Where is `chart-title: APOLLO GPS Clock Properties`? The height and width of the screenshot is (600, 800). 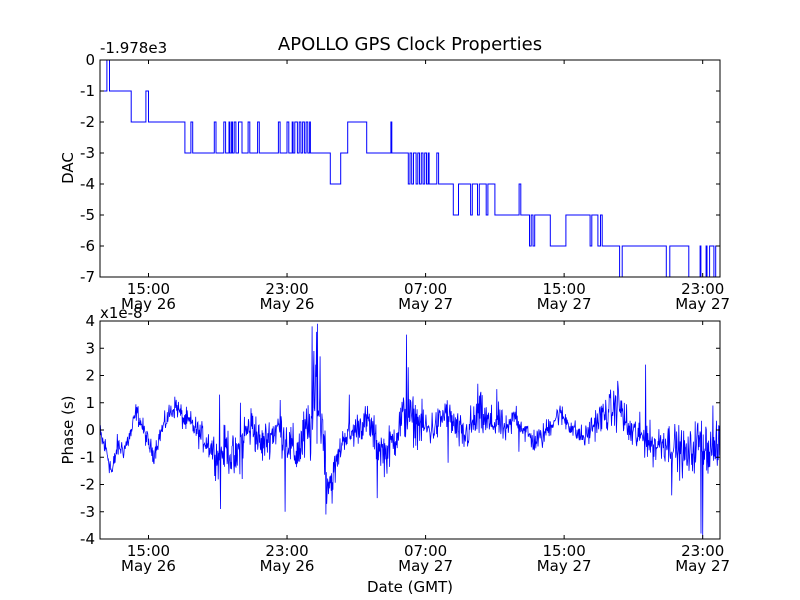
chart-title: APOLLO GPS Clock Properties is located at coordinates (410, 44).